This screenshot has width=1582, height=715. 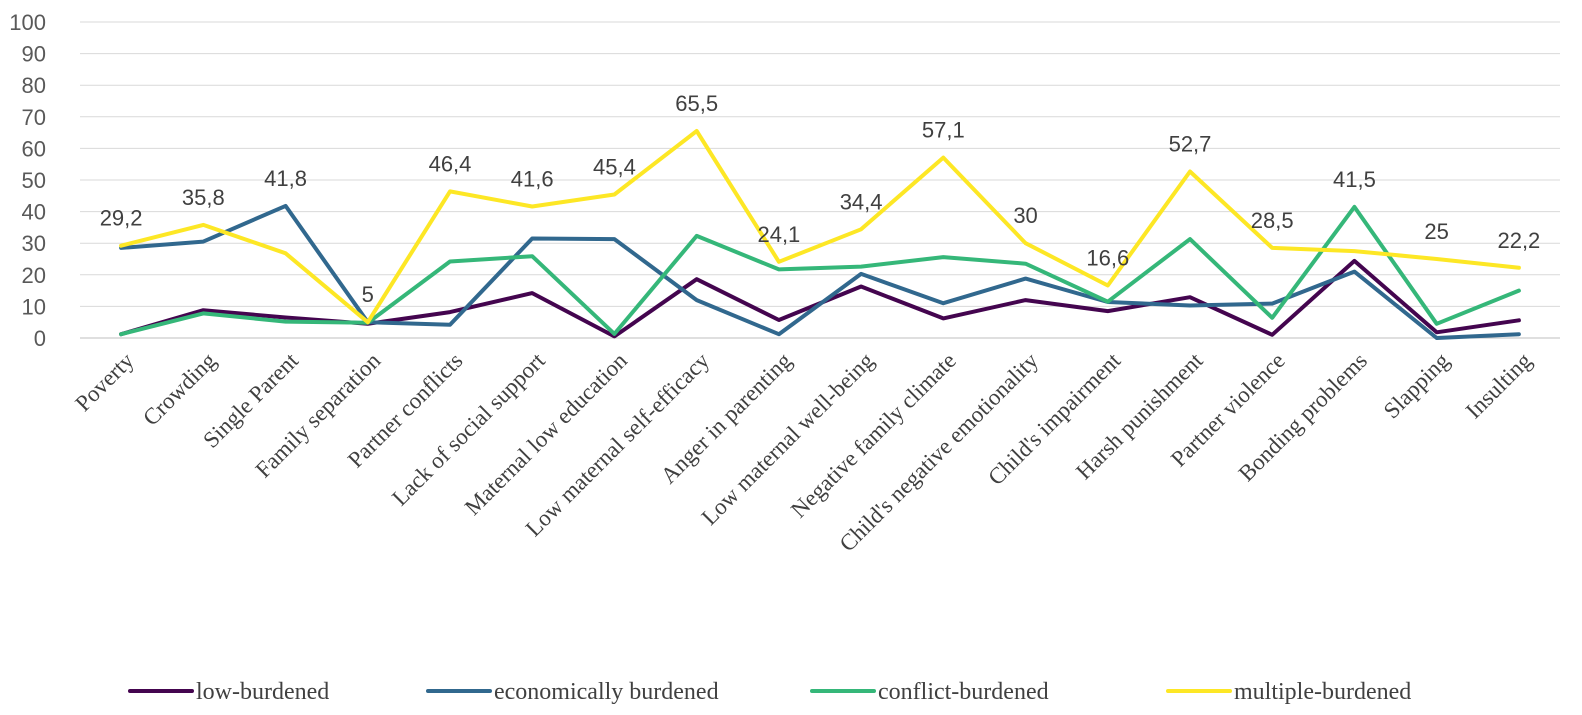 I want to click on y-tick-label: 100, so click(x=27, y=22).